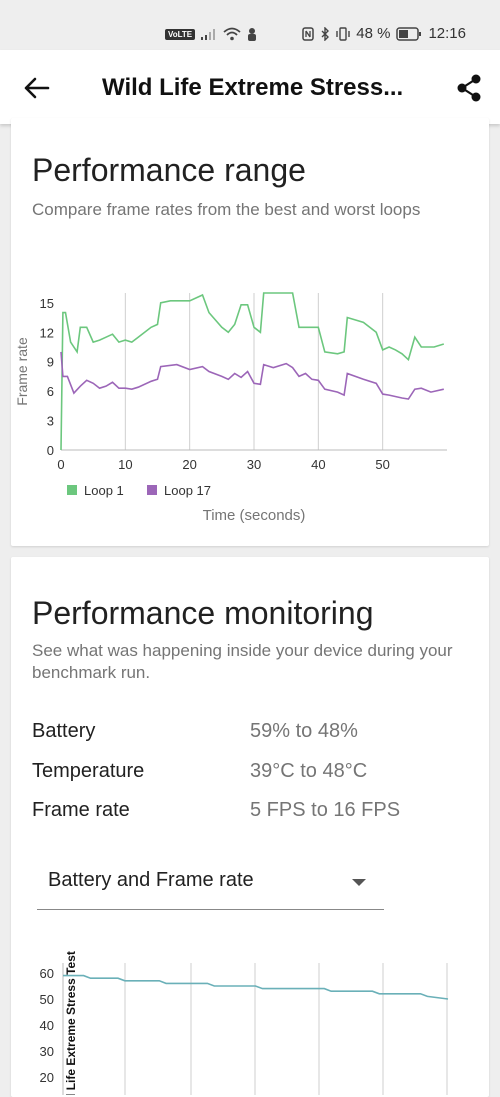 The height and width of the screenshot is (1097, 500). What do you see at coordinates (60, 464) in the screenshot?
I see `x-tick-label: 0` at bounding box center [60, 464].